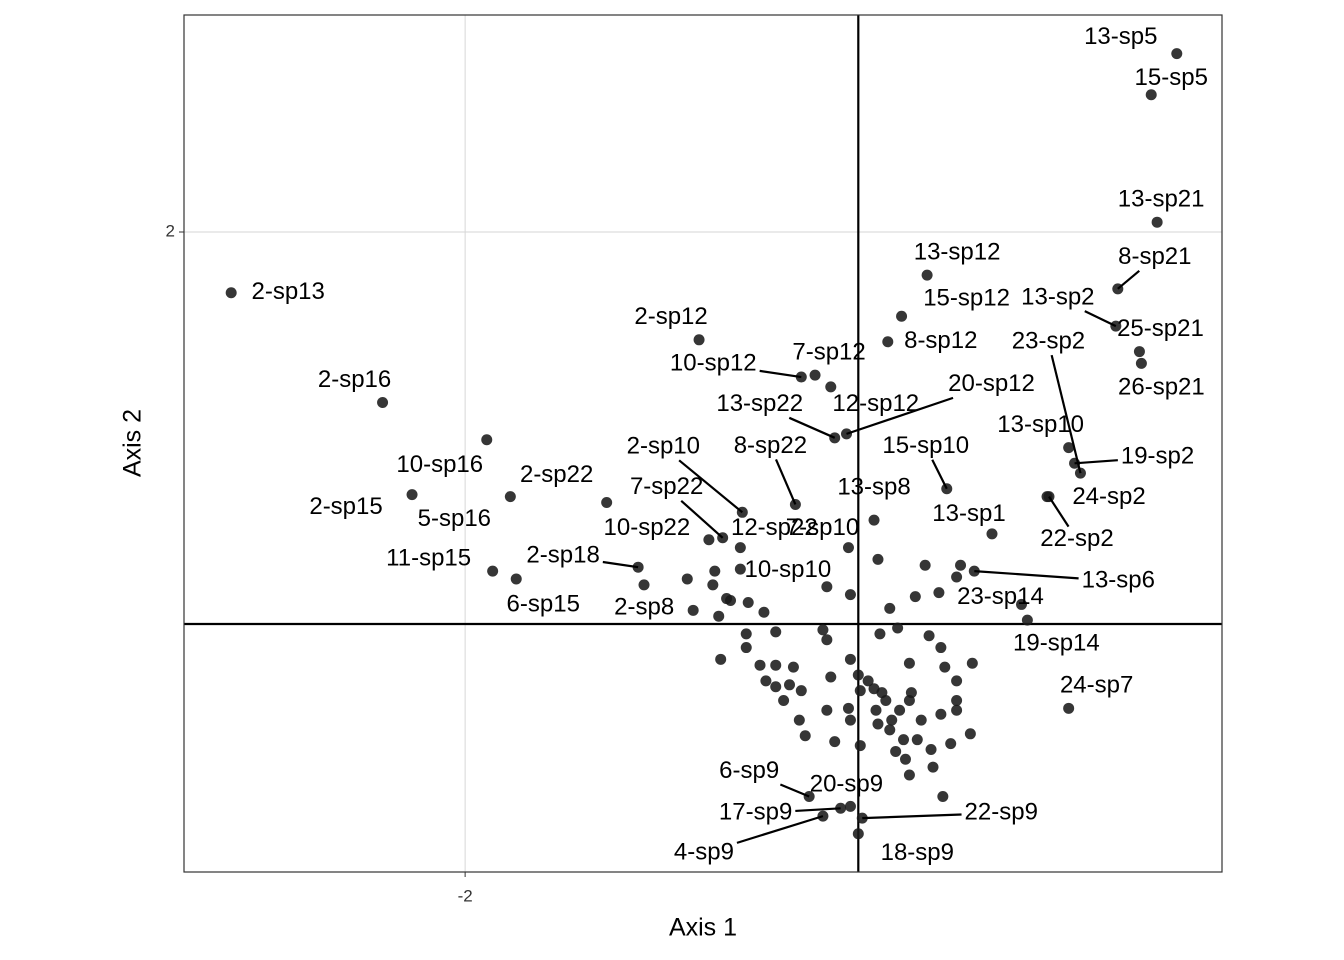 This screenshot has height=960, width=1344. I want to click on point-label: 13-sp5, so click(1120, 36).